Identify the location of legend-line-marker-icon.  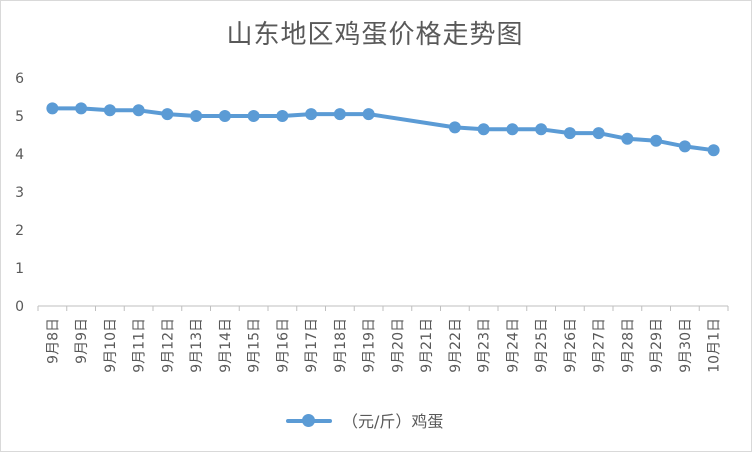
(309, 420).